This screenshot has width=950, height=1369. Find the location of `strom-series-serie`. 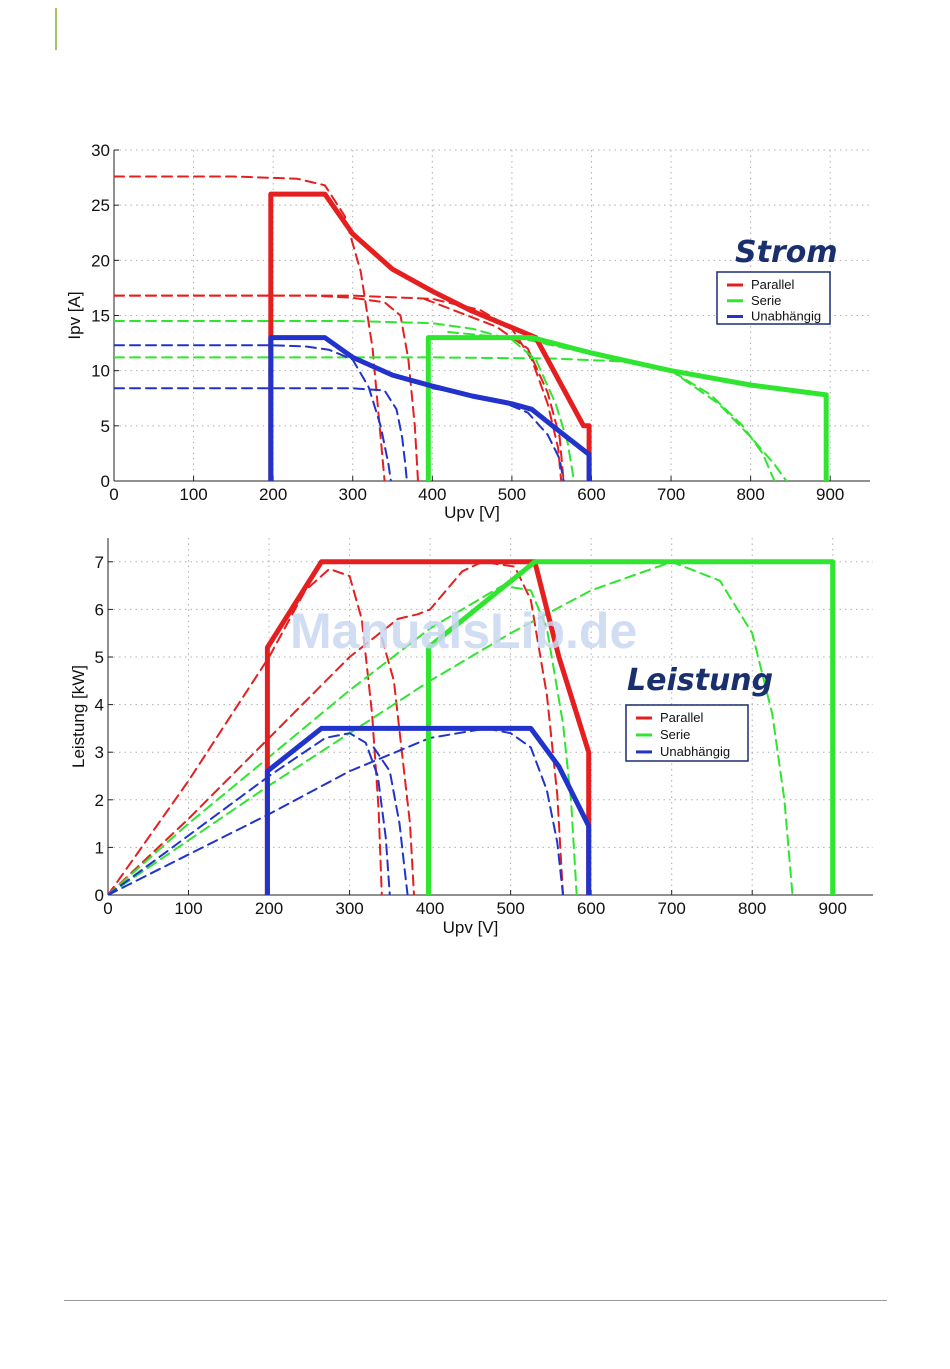

strom-series-serie is located at coordinates (627, 408).